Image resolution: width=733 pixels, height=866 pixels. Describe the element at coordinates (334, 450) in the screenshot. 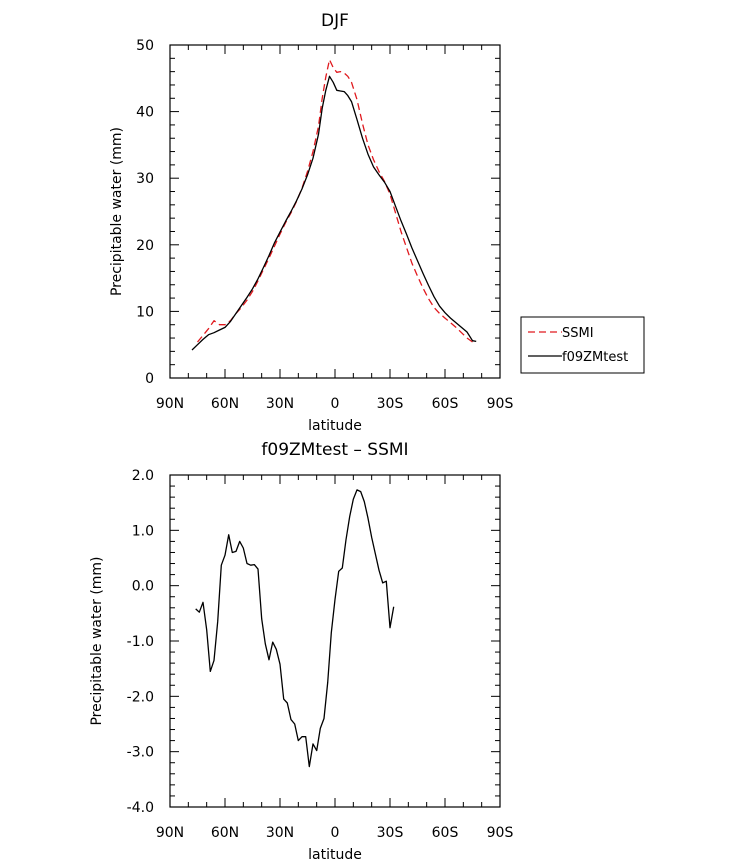

I see `chart-title: f09ZMtest – SSMI` at that location.